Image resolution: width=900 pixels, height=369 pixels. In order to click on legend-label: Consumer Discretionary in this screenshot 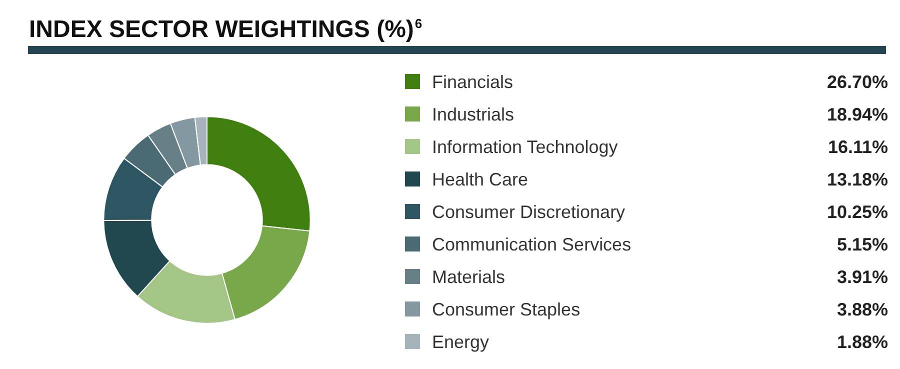, I will do `click(529, 212)`.